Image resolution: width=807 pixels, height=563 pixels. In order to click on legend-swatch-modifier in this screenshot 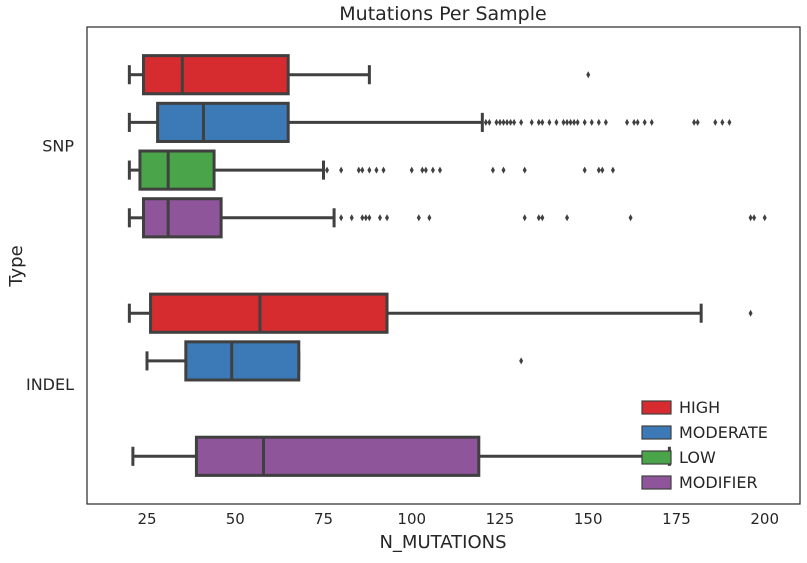, I will do `click(656, 482)`.